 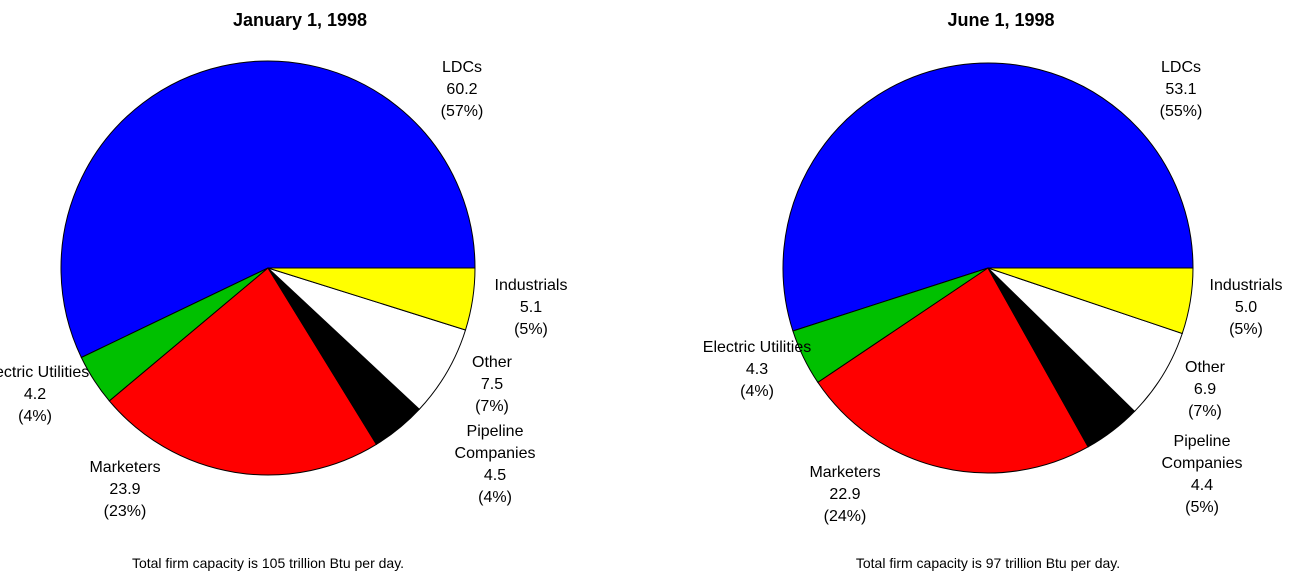 I want to click on slice-label: Industrials 5.1 (5%), so click(x=531, y=308).